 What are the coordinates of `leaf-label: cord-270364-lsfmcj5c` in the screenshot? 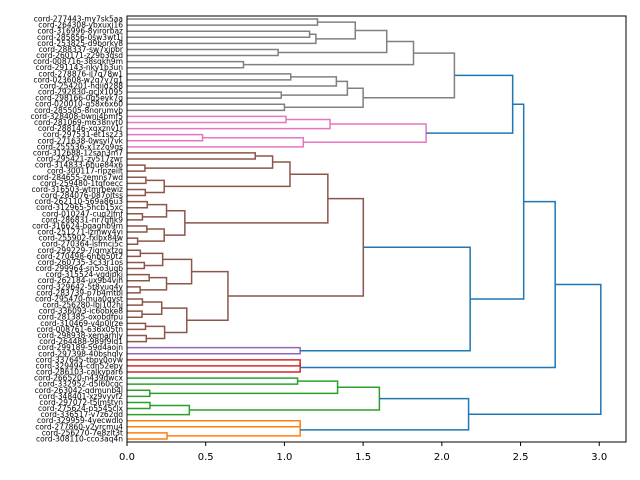 It's located at (82, 244).